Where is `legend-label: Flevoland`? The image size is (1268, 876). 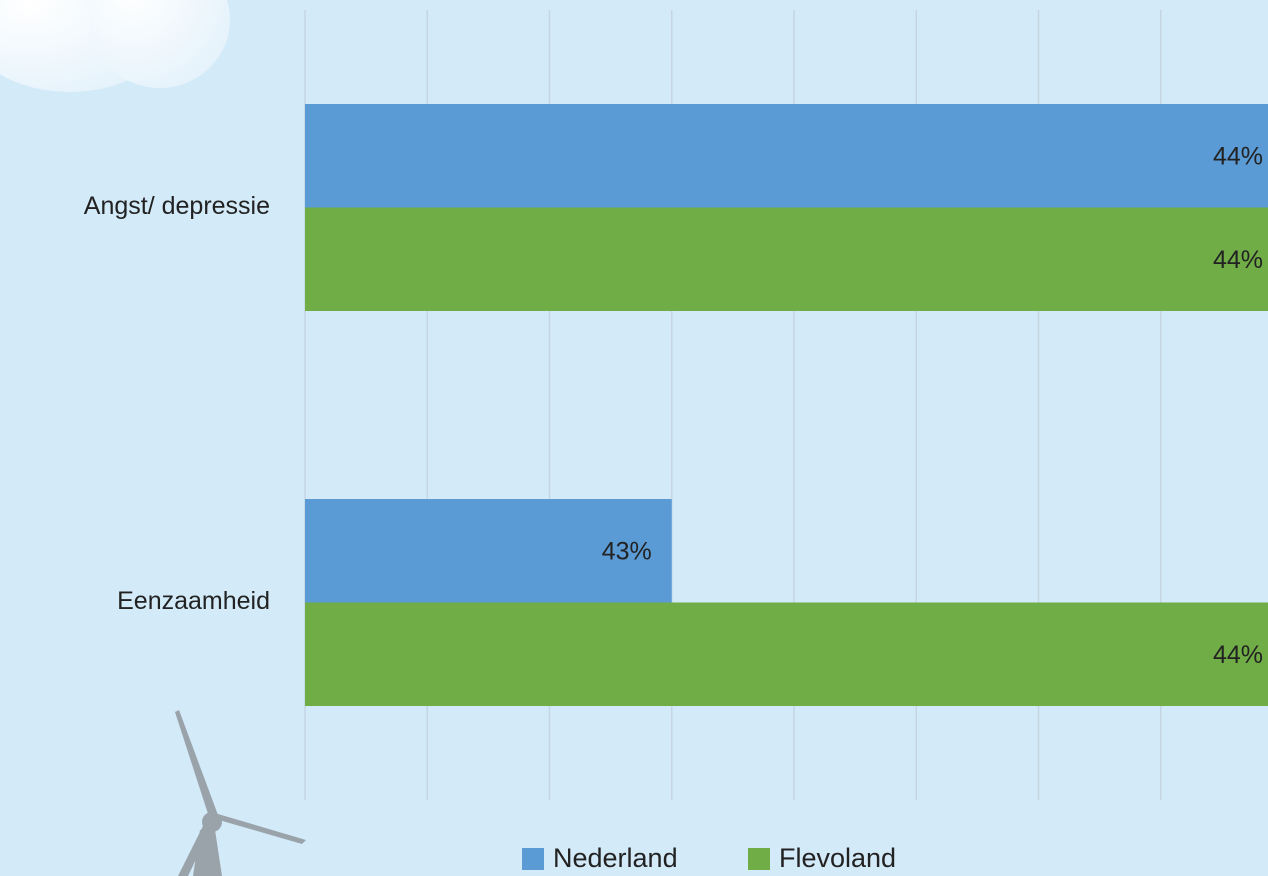
legend-label: Flevoland is located at coordinates (837, 858).